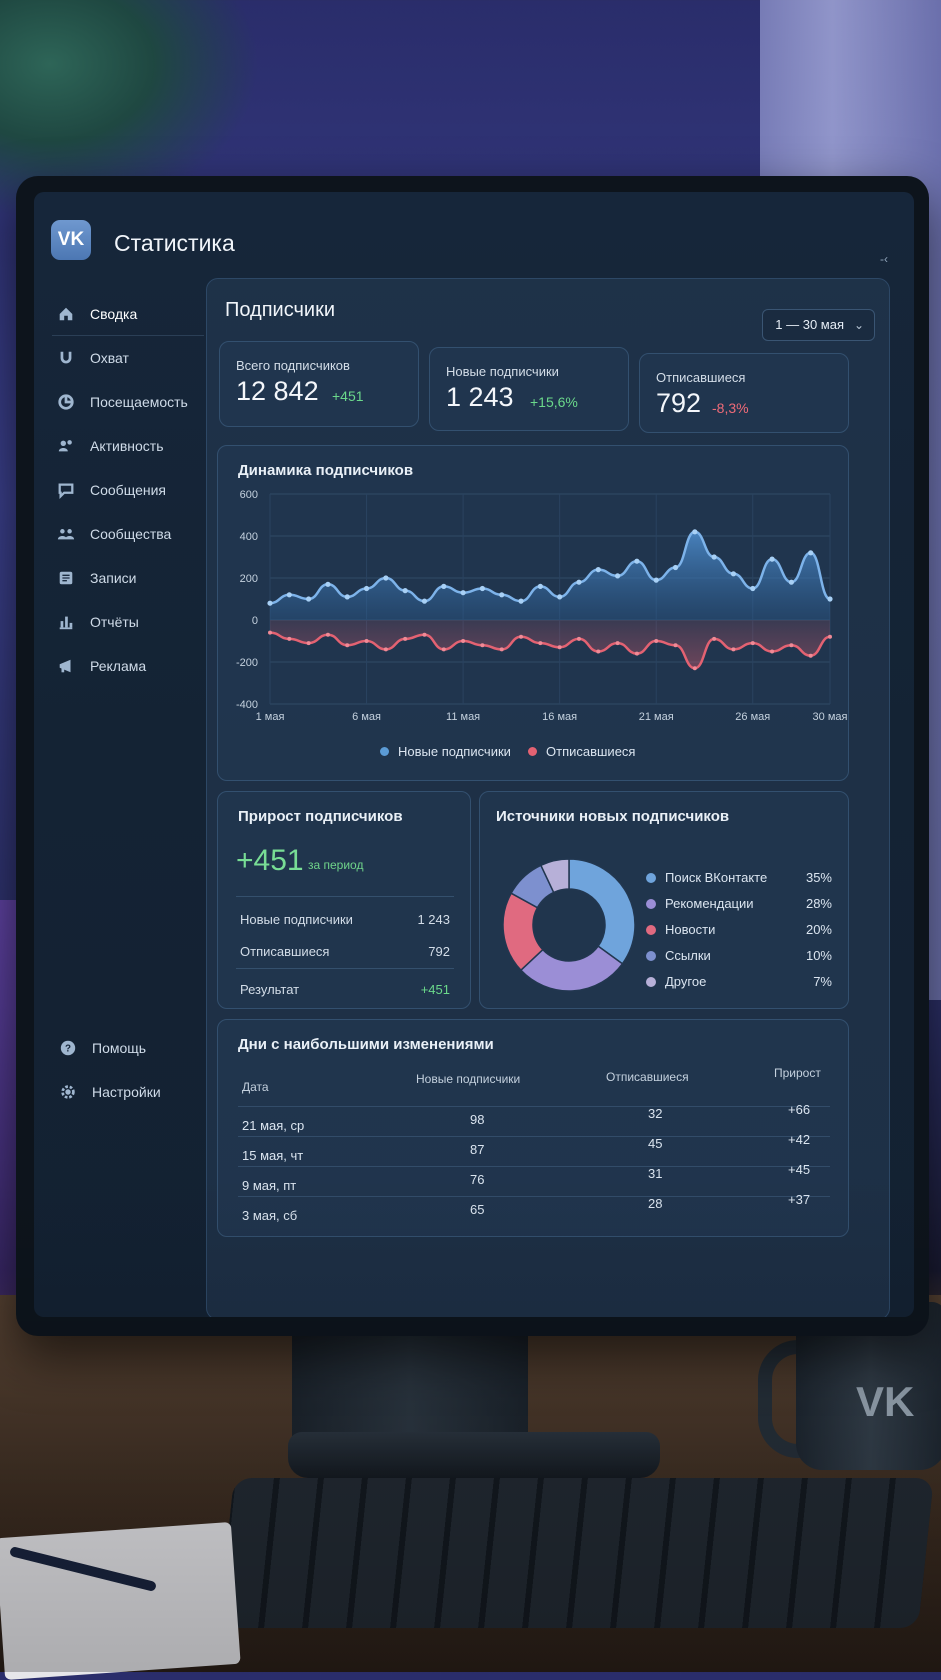 This screenshot has width=941, height=1680. What do you see at coordinates (830, 717) in the screenshot?
I see `x-tick-label: 30 мая` at bounding box center [830, 717].